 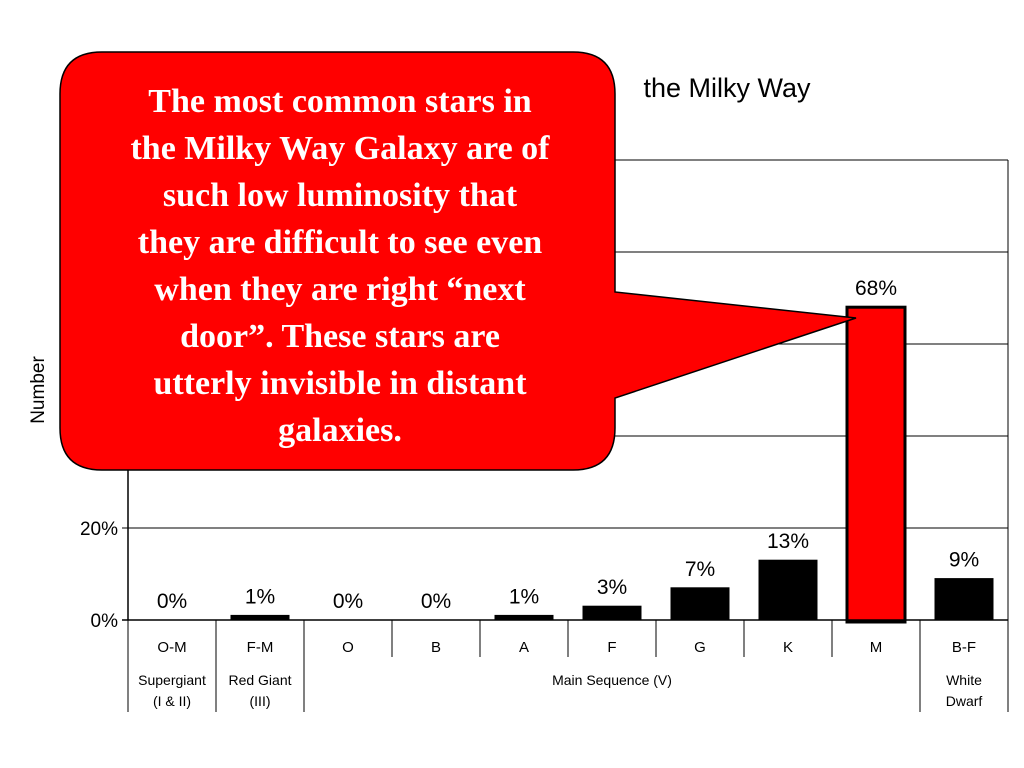 What do you see at coordinates (172, 680) in the screenshot?
I see `group-label-line: Supergiant` at bounding box center [172, 680].